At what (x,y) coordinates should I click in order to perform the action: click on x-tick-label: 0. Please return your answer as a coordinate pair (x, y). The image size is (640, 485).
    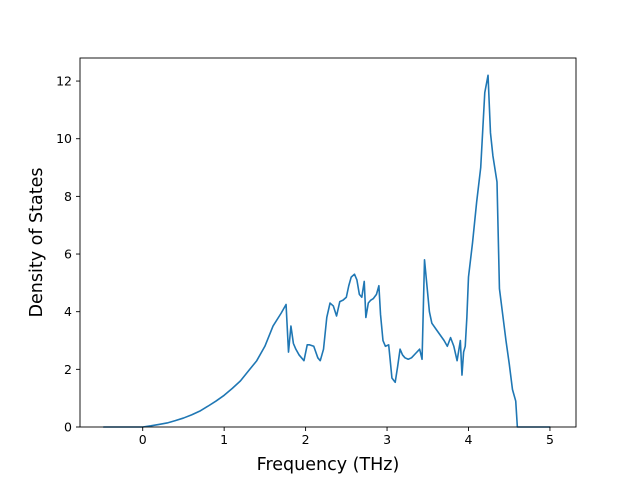
    Looking at the image, I should click on (143, 439).